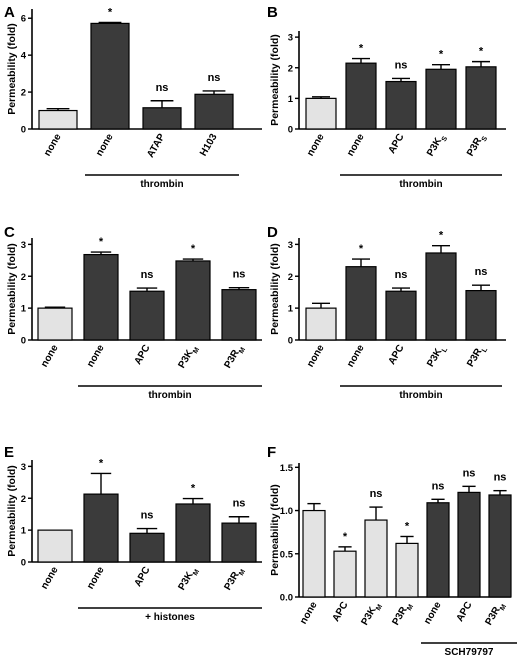 Image resolution: width=520 pixels, height=657 pixels. What do you see at coordinates (477, 356) in the screenshot?
I see `category-label: P3RL` at bounding box center [477, 356].